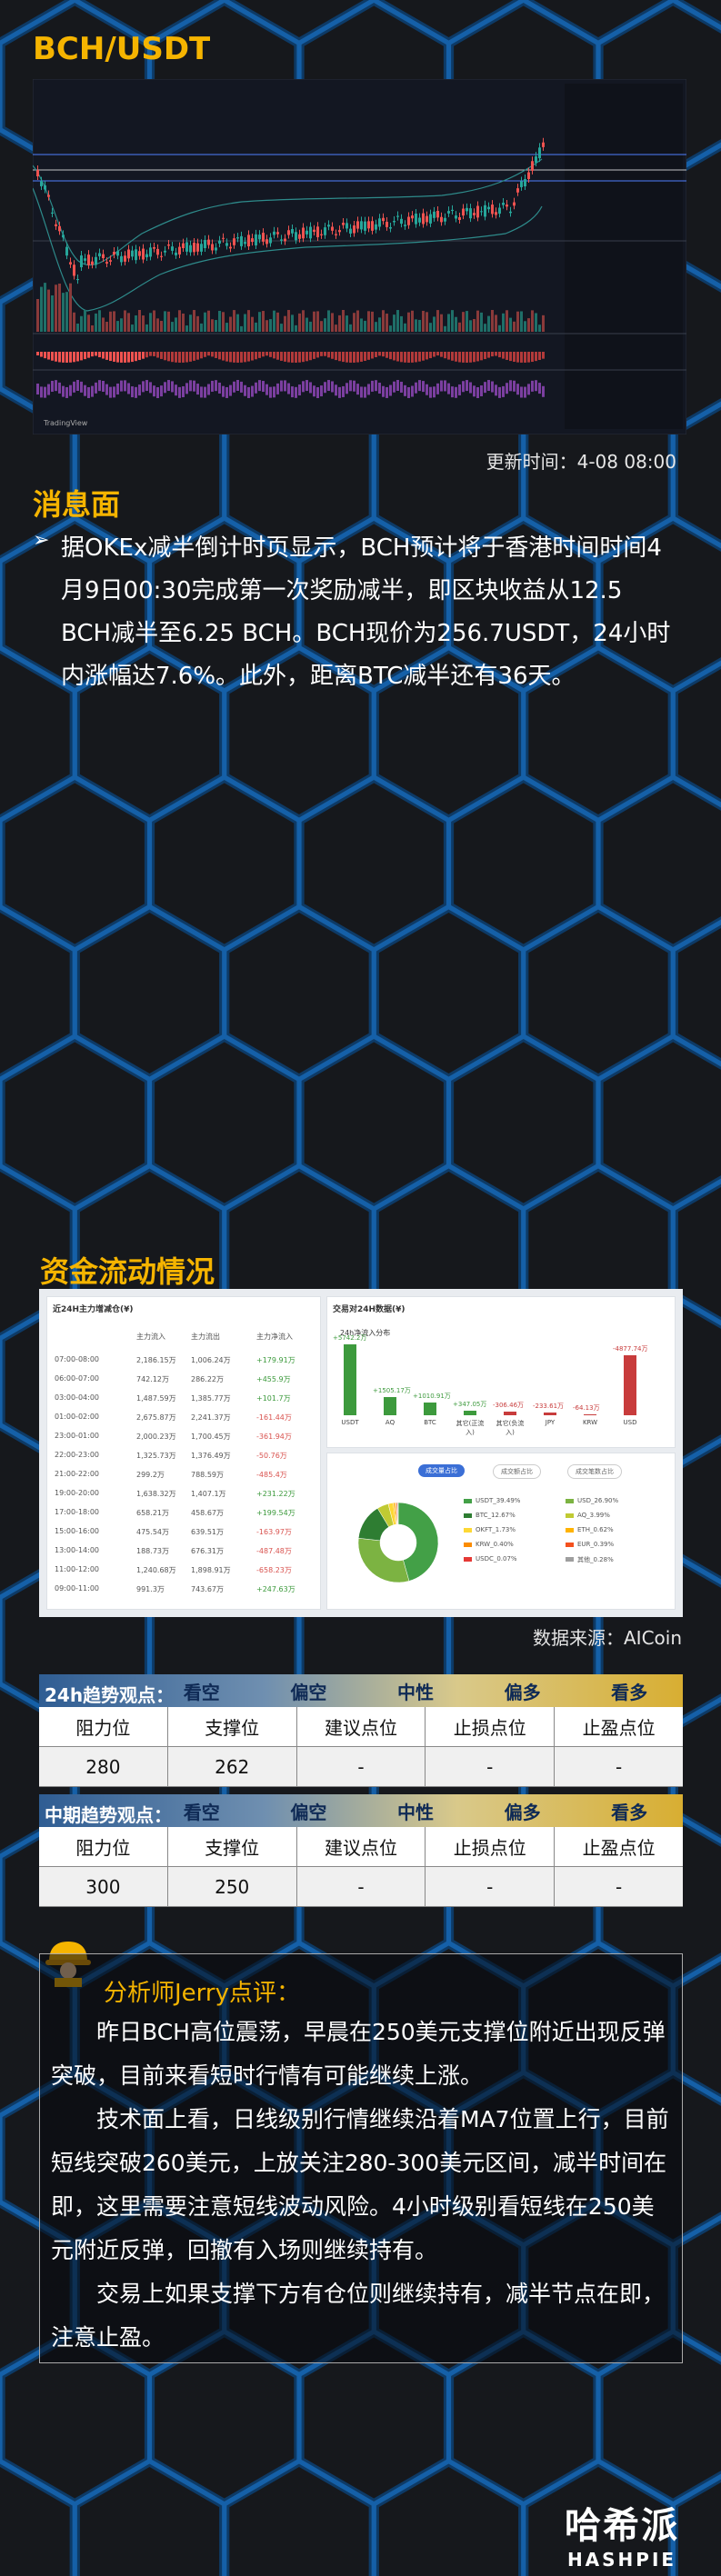 This screenshot has height=2576, width=721. Describe the element at coordinates (152, 1379) in the screenshot. I see `flow-value: 742.12万` at that location.